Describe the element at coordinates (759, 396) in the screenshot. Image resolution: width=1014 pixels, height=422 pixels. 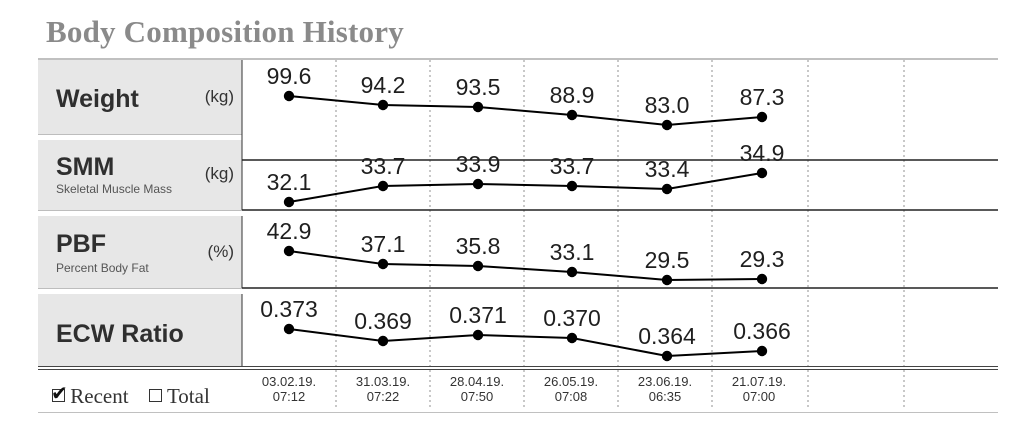
I see `time-5: 07:00` at that location.